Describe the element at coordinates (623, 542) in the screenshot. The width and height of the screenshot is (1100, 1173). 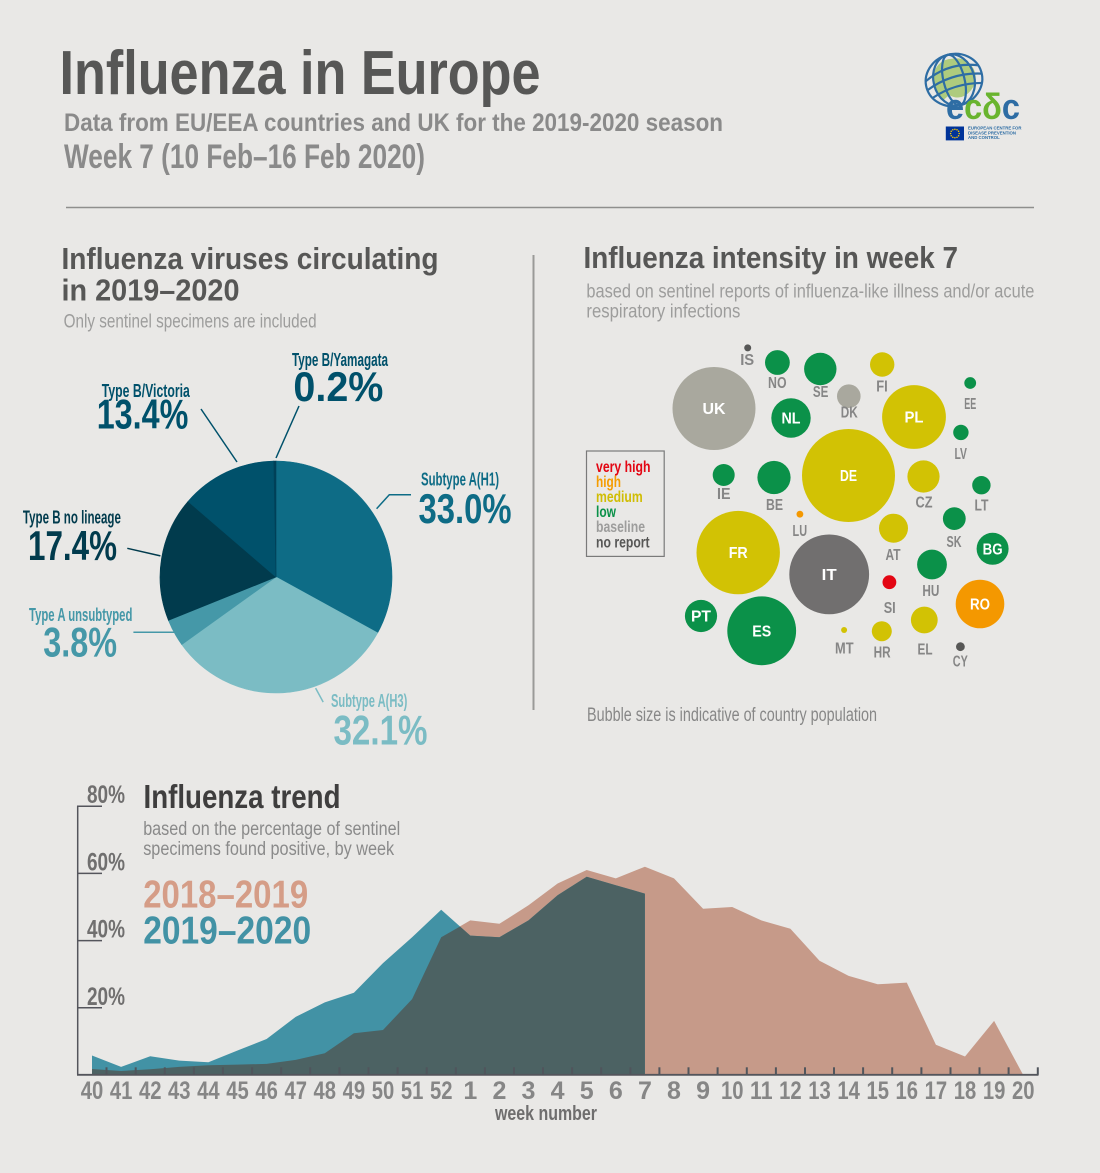
I see `svg-text: no report` at that location.